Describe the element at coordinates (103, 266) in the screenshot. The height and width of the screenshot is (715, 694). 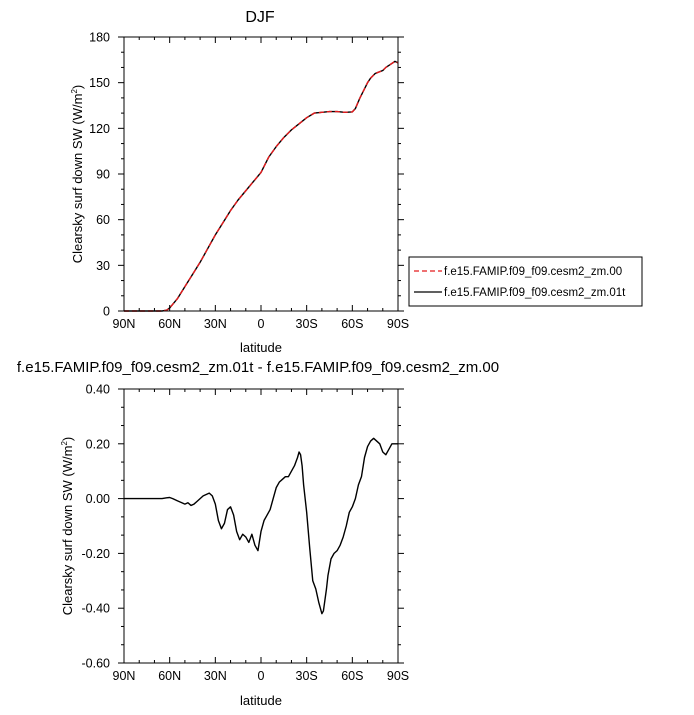
I see `top-y-tick-label: 30` at that location.